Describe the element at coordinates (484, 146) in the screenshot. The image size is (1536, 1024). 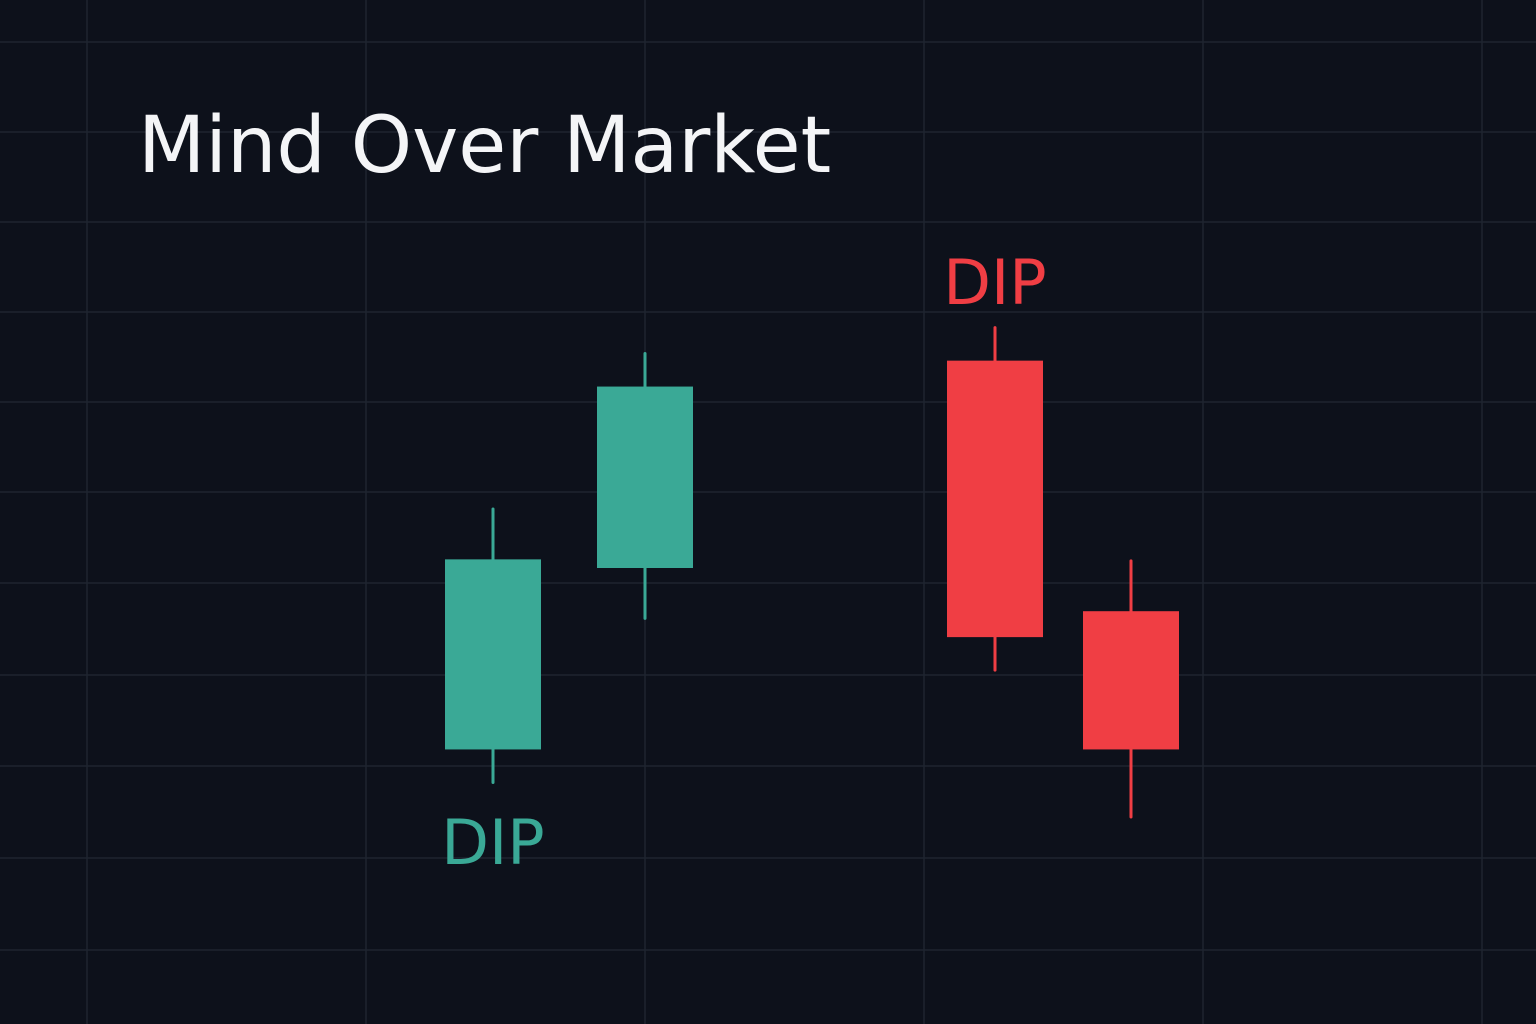
I see `chart-title: Mind Over Market` at that location.